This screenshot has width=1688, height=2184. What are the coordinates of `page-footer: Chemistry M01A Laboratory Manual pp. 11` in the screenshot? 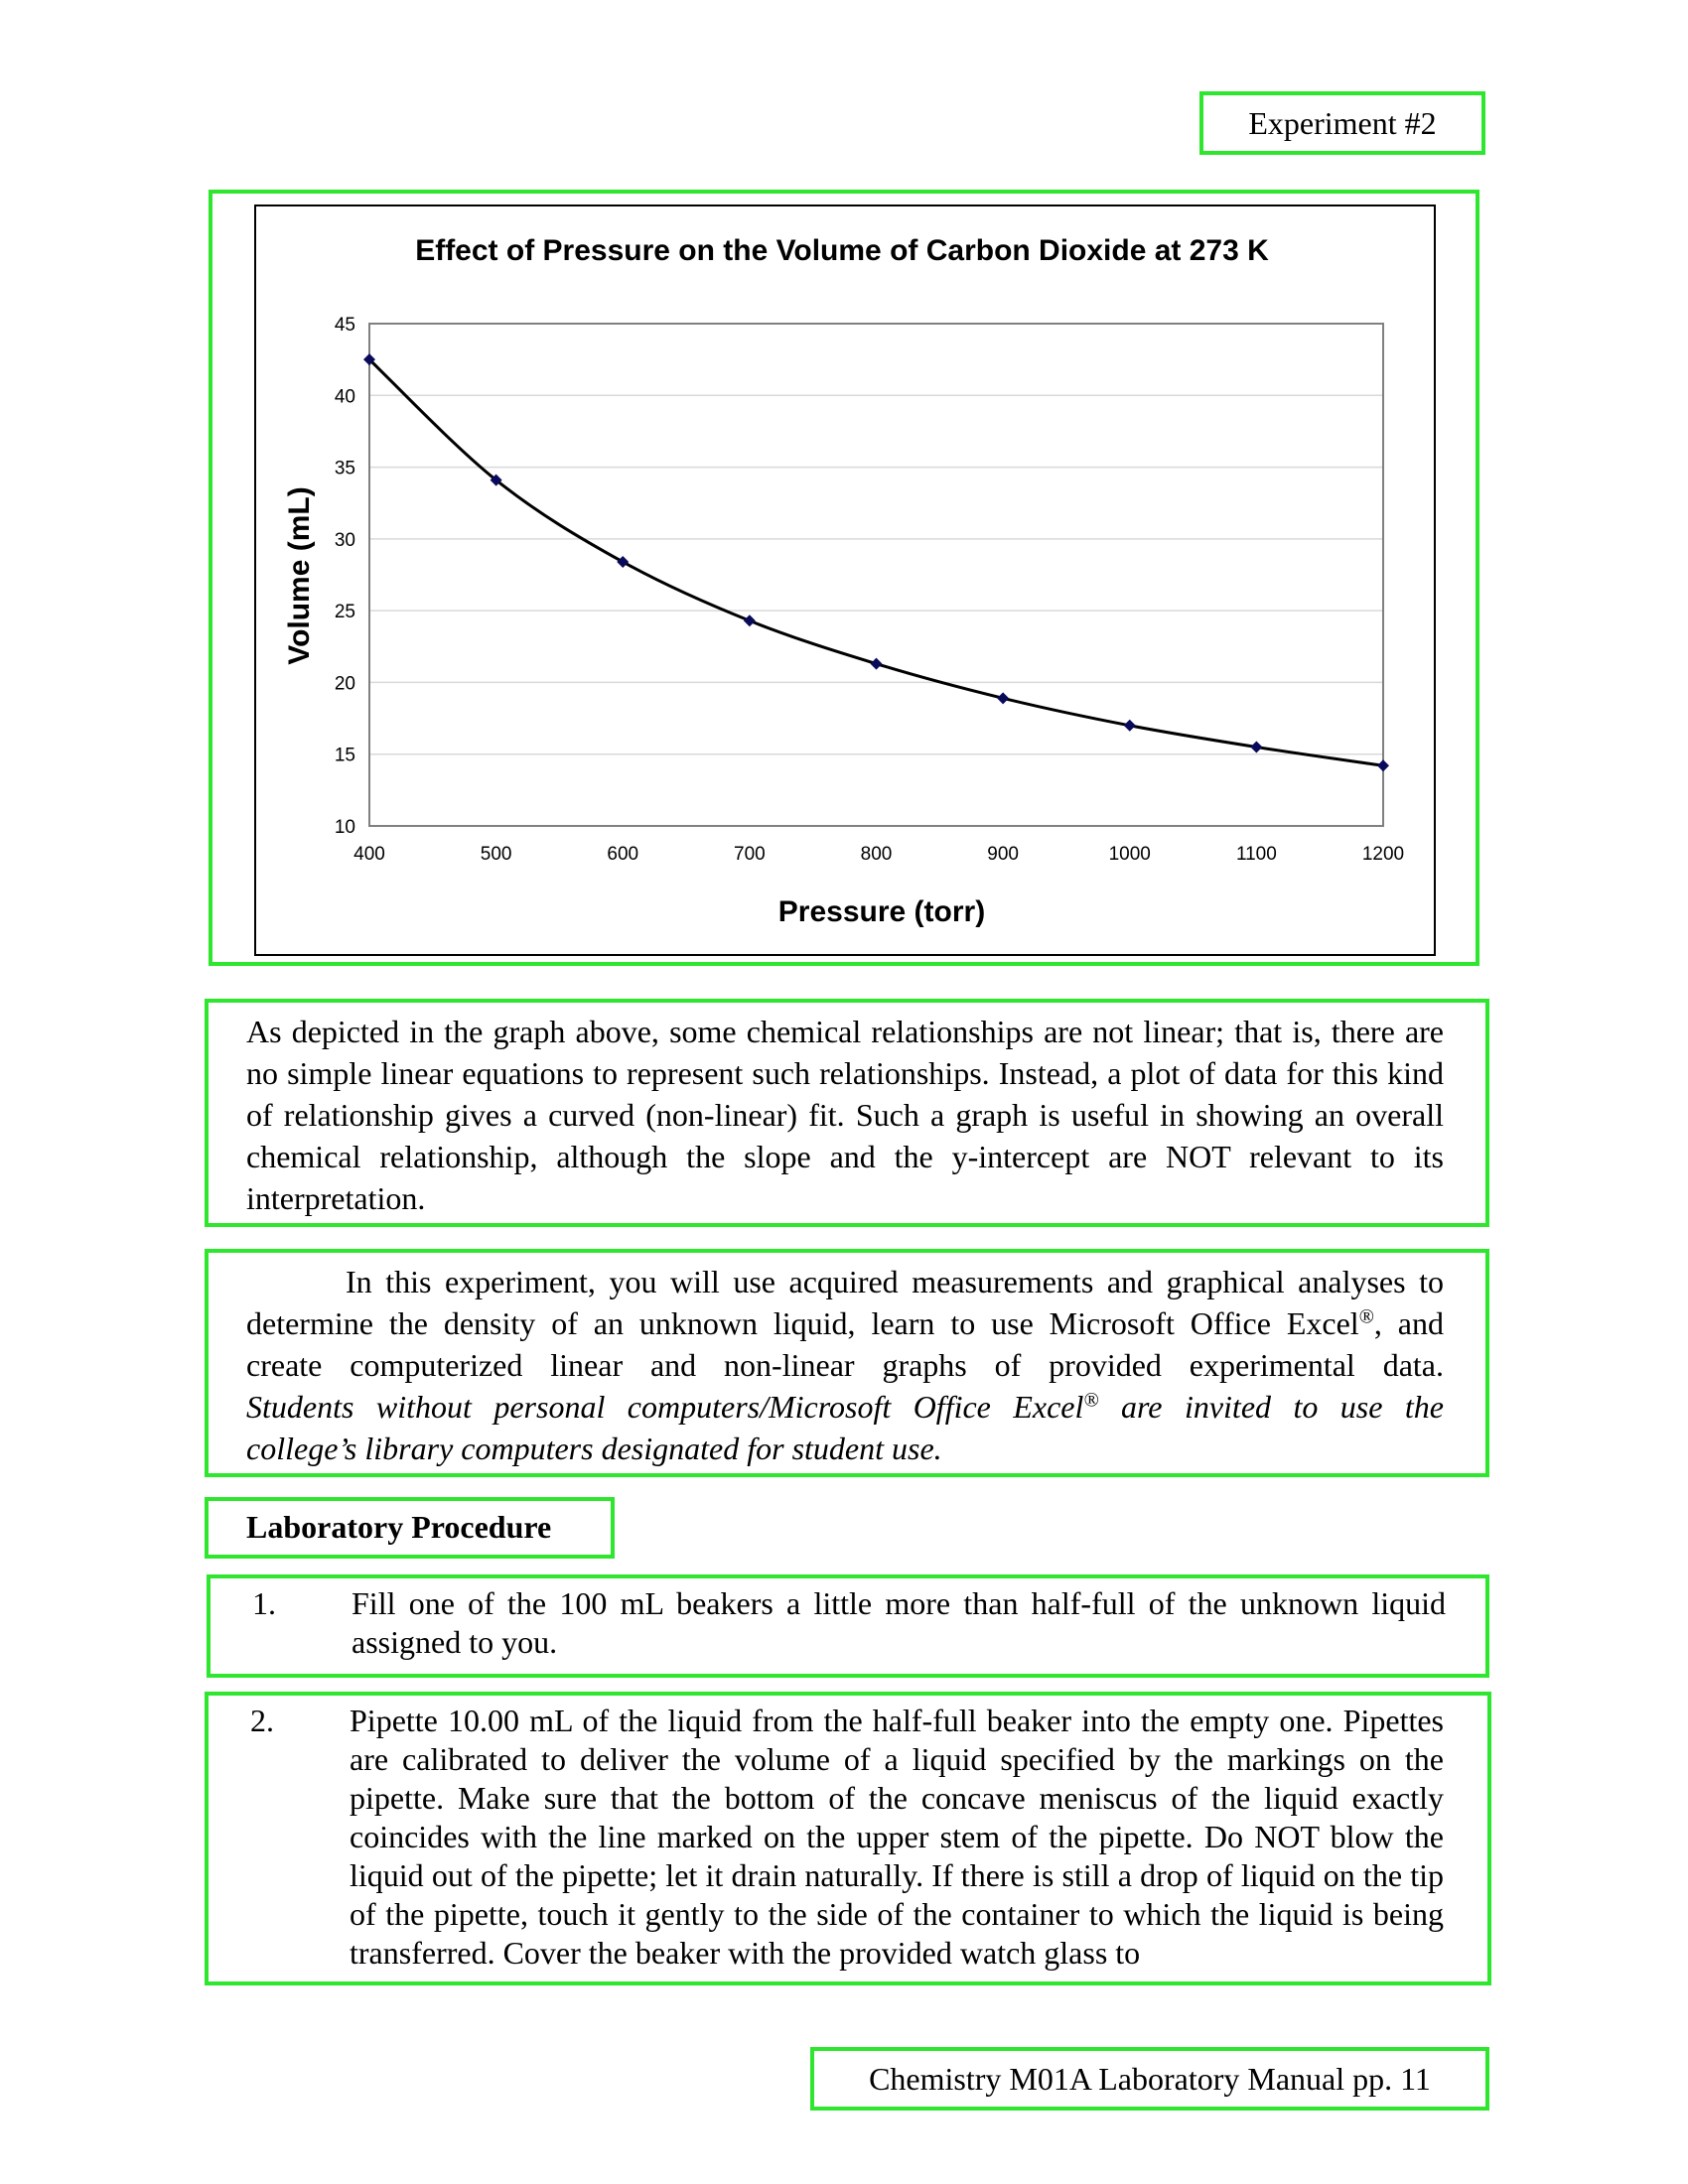 It's located at (1150, 2079).